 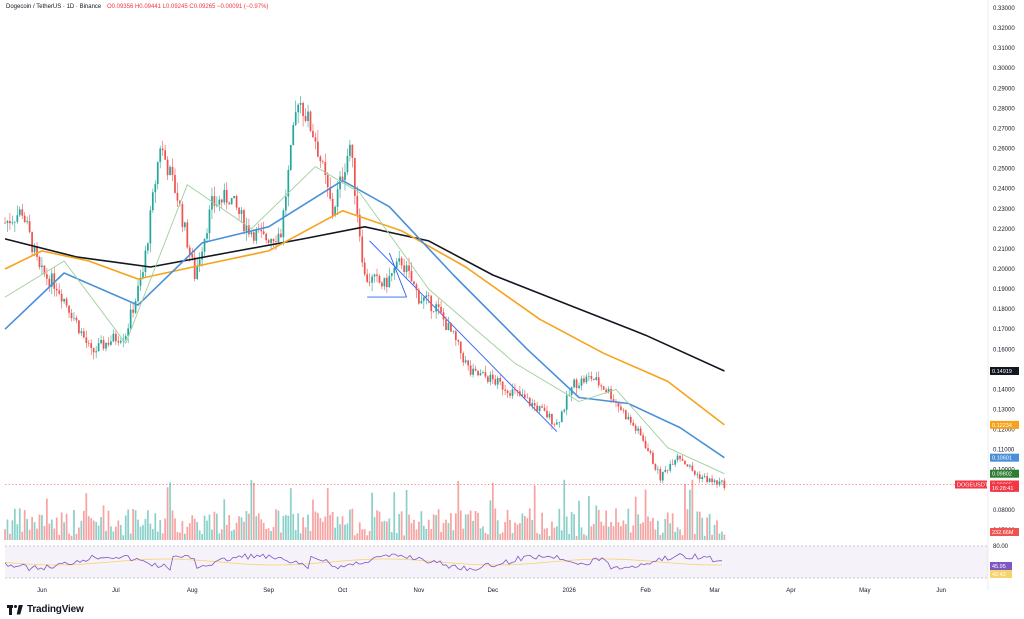 What do you see at coordinates (1004, 109) in the screenshot?
I see `price-tick-label: 0.28000` at bounding box center [1004, 109].